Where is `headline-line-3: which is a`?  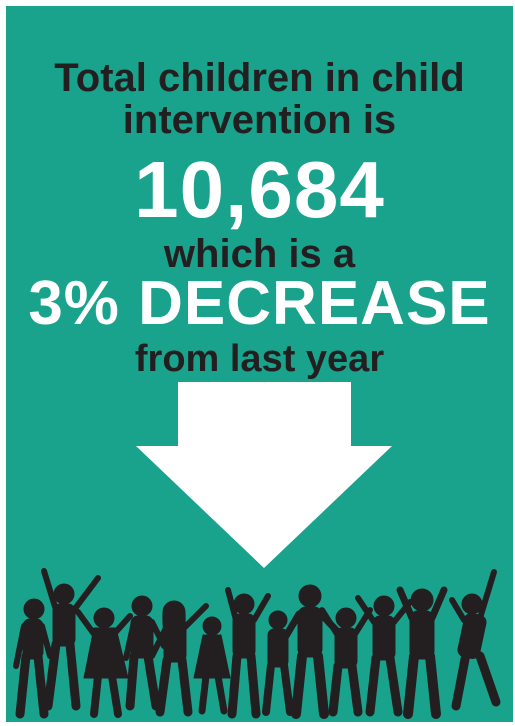 headline-line-3: which is a is located at coordinates (259, 254).